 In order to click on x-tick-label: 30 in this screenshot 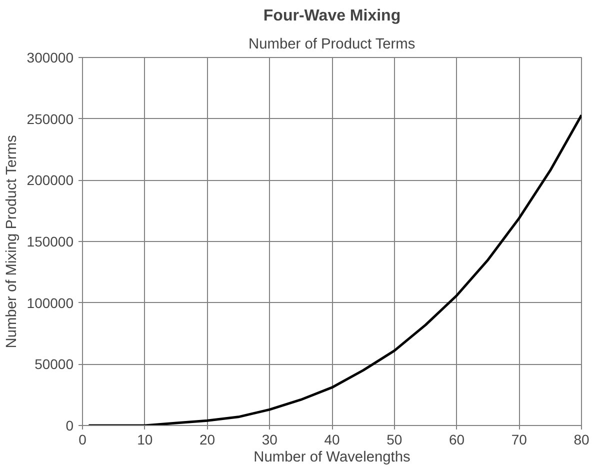, I will do `click(270, 440)`.